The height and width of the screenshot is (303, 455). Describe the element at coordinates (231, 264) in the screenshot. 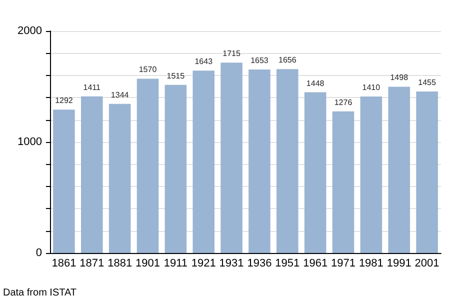

I see `x-tick-label: 1931` at that location.